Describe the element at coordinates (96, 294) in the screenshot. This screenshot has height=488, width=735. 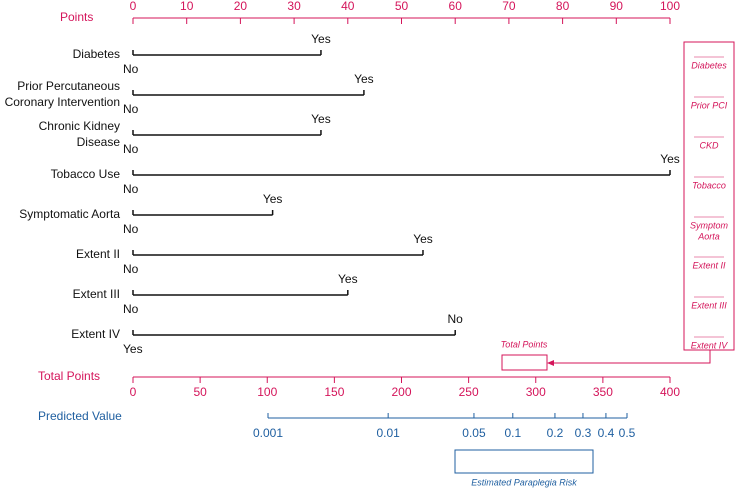
I see `variable-label: Extent III` at that location.